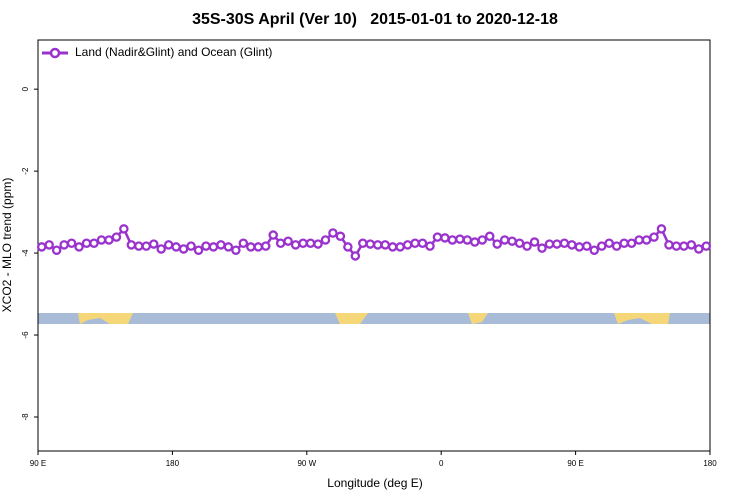  I want to click on ocean-strip, so click(374, 318).